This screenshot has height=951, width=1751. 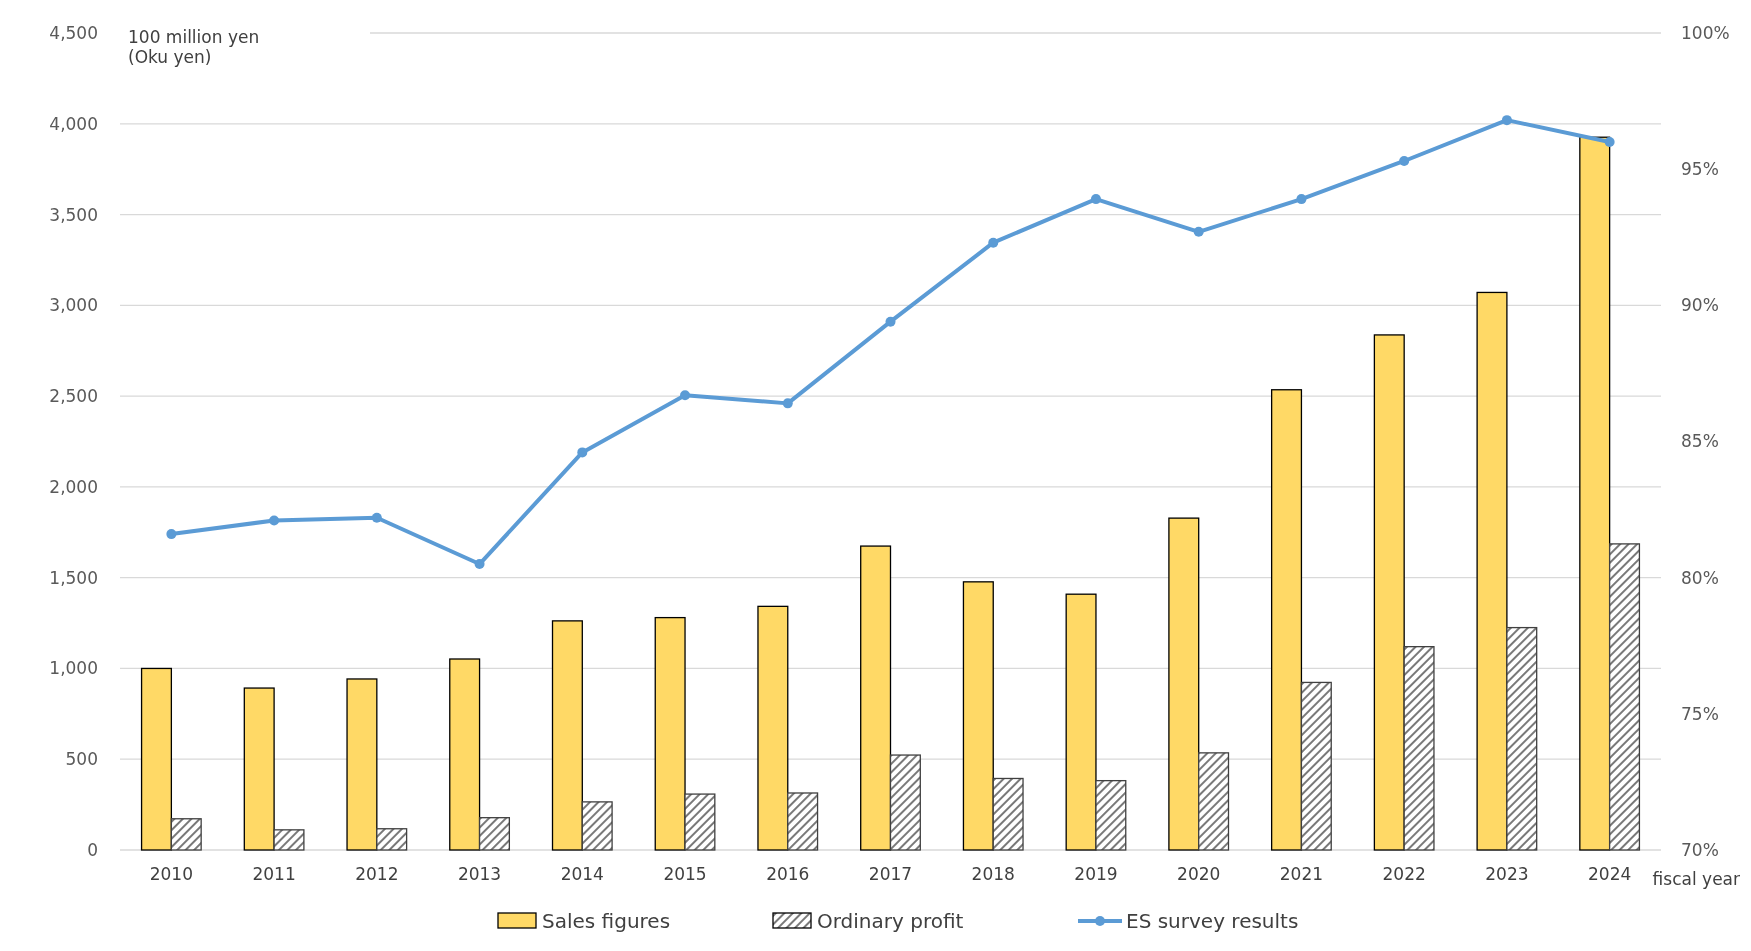 What do you see at coordinates (479, 874) in the screenshot?
I see `x-tick-label: 2013` at bounding box center [479, 874].